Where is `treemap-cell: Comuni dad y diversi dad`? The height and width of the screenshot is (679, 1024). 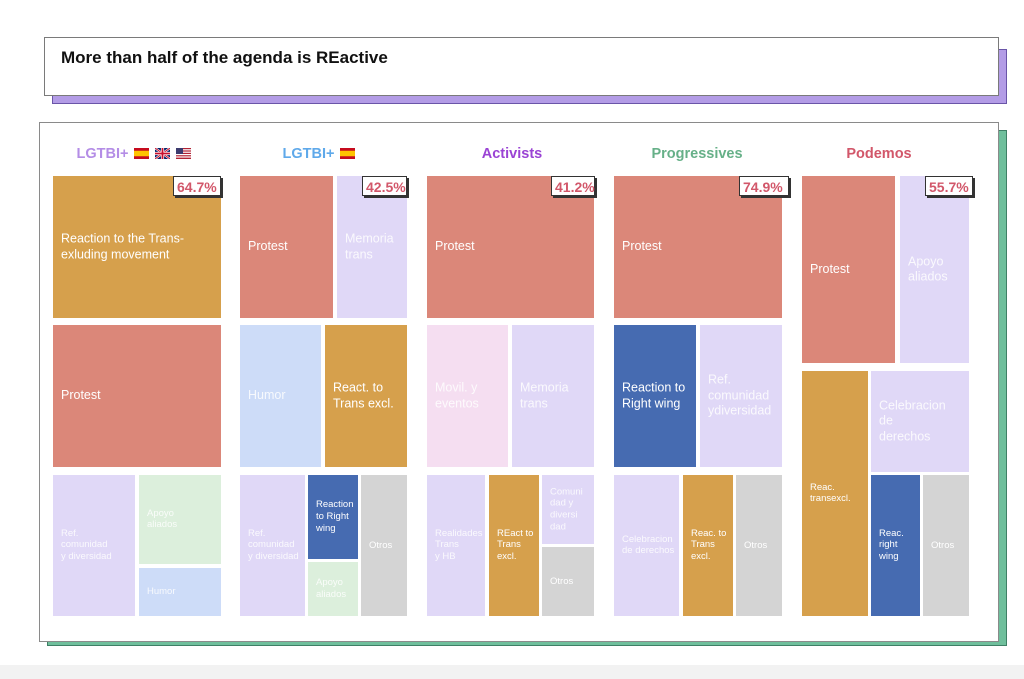
treemap-cell: Comuni dad y diversi dad is located at coordinates (568, 509).